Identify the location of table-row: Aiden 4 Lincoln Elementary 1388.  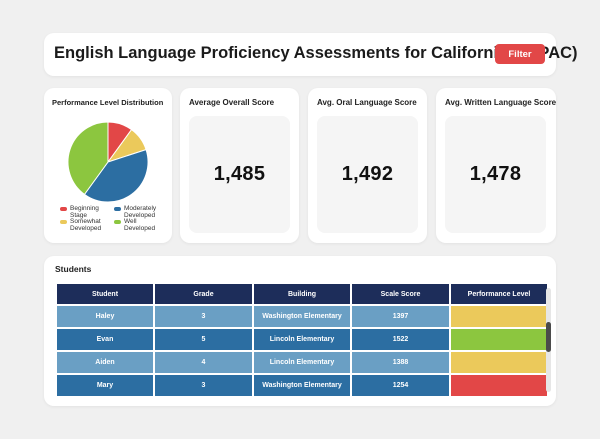
(302, 362).